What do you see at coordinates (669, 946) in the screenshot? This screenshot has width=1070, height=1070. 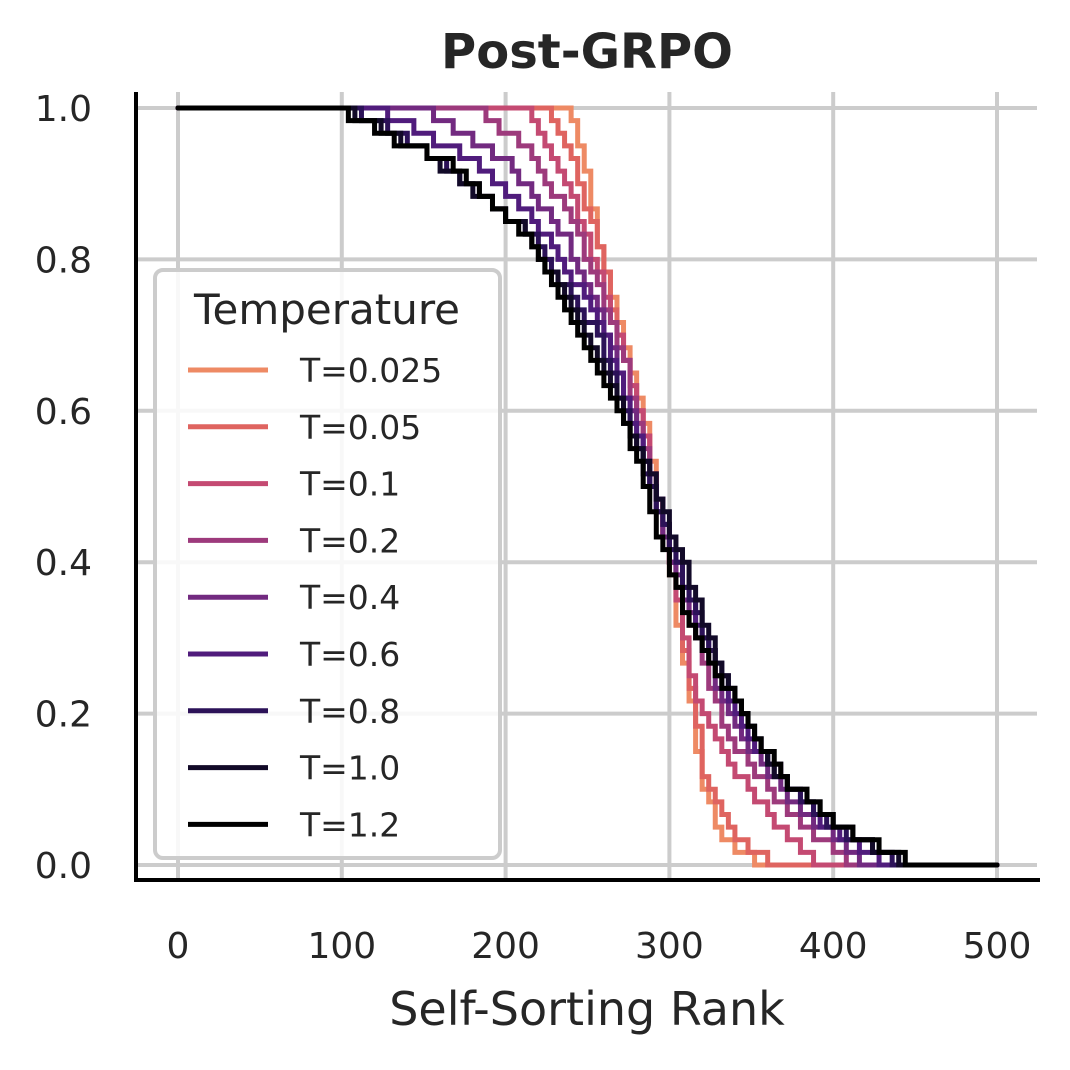 I see `x-tick-label: 300` at bounding box center [669, 946].